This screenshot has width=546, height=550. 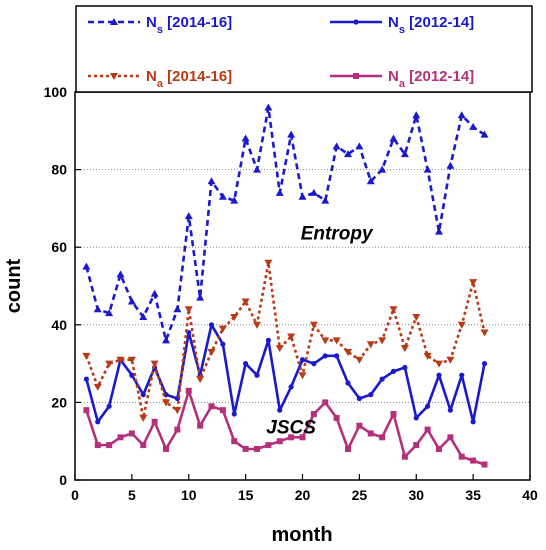 I want to click on y-tick-label: 20, so click(x=59, y=402).